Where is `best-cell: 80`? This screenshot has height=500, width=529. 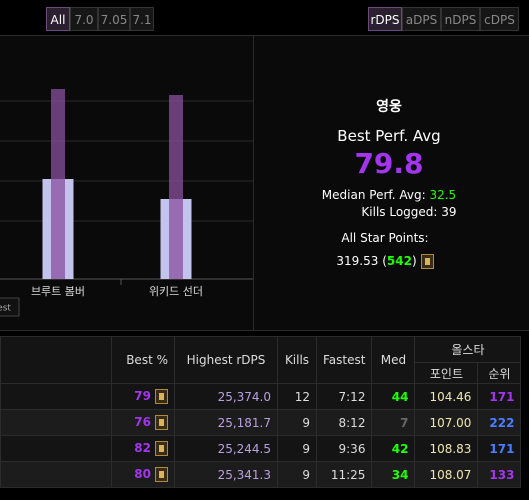
best-cell: 80 is located at coordinates (143, 474).